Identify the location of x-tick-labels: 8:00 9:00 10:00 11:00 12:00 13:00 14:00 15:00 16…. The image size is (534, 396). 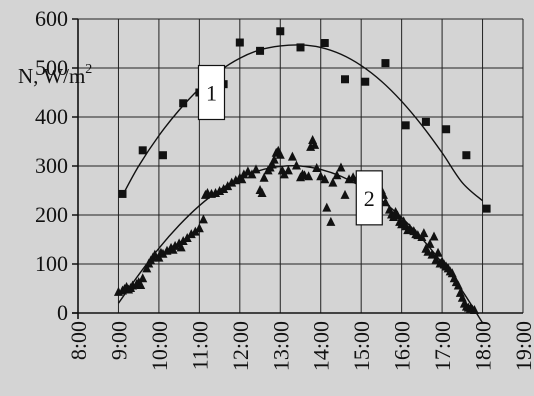
(300, 346).